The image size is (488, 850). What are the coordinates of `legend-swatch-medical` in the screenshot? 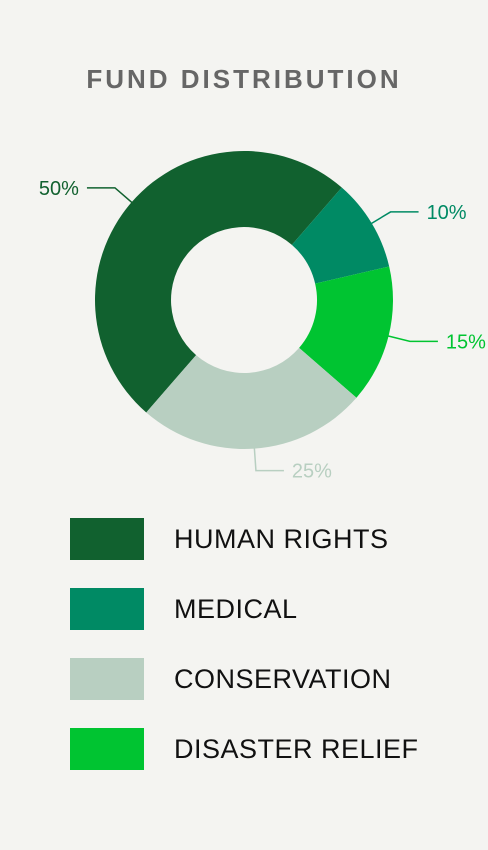 It's located at (107, 609).